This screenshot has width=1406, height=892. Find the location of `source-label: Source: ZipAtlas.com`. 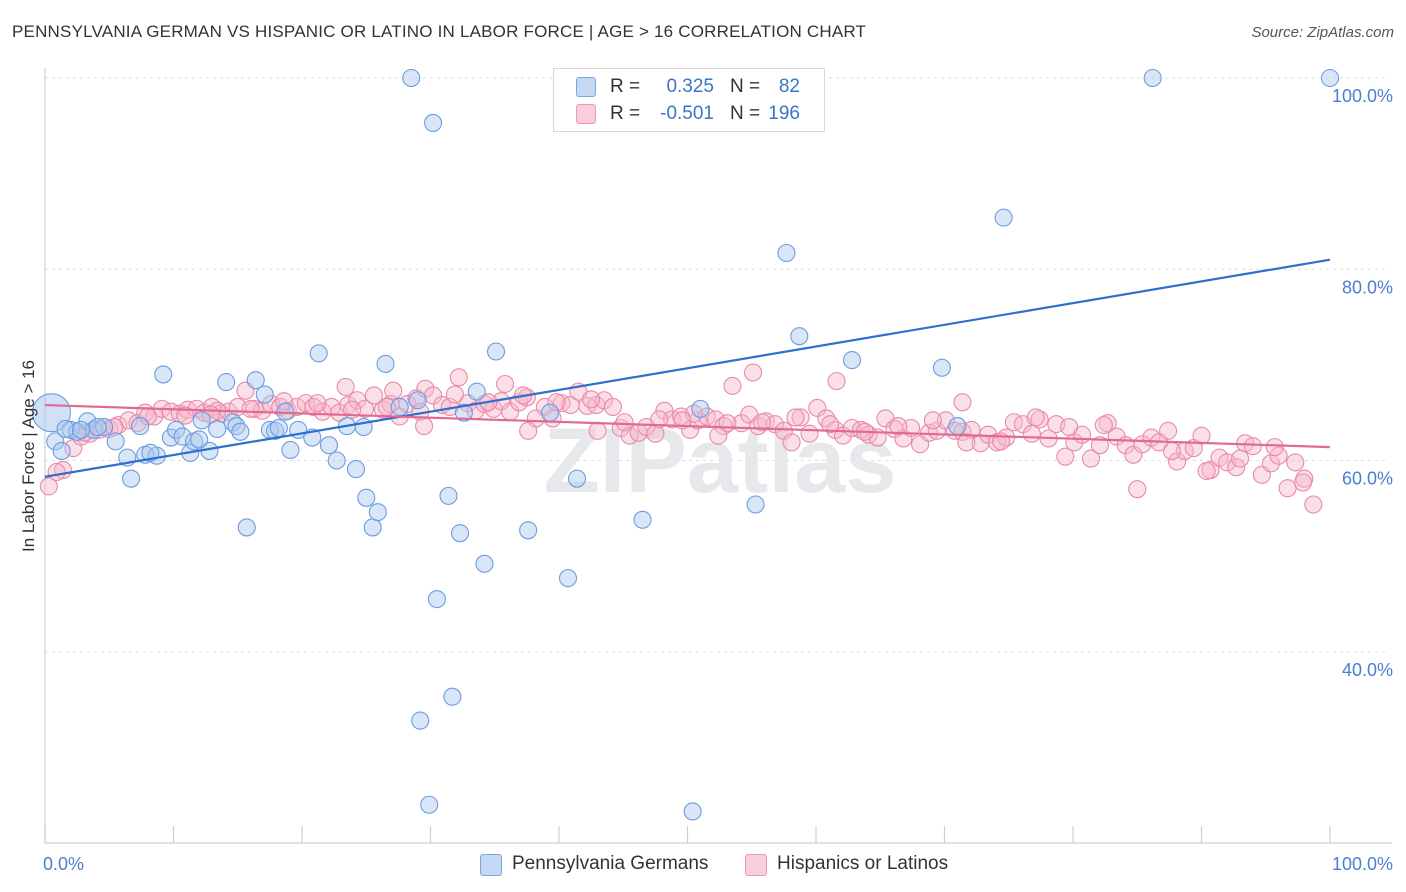

source-label: Source: ZipAtlas.com is located at coordinates (1322, 32).